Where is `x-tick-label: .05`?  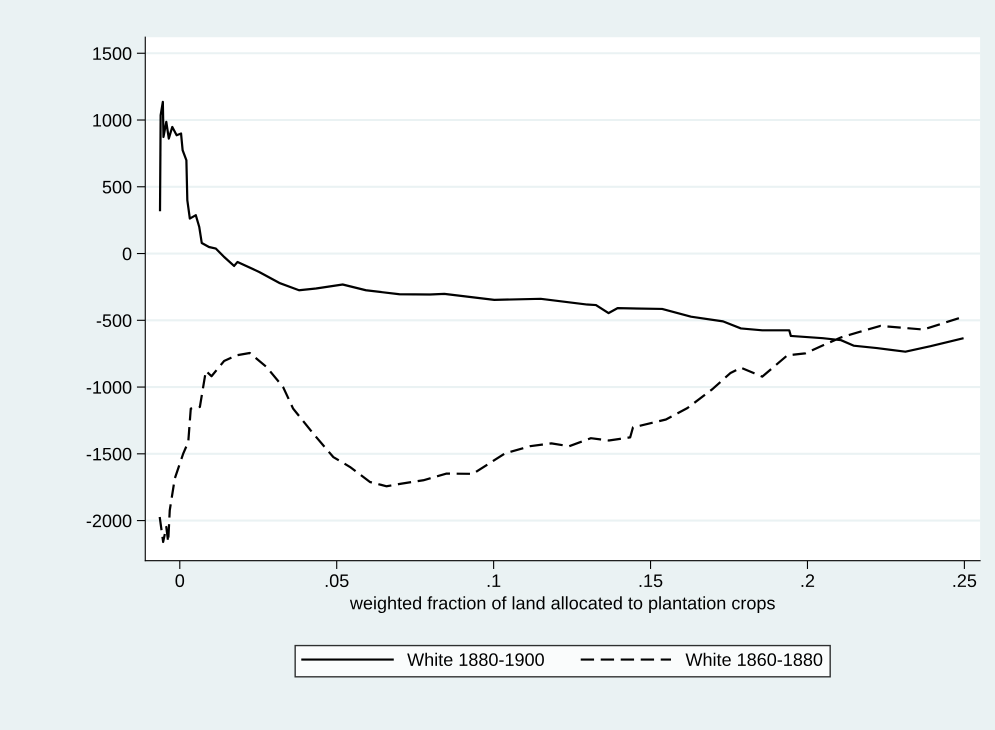
x-tick-label: .05 is located at coordinates (337, 581).